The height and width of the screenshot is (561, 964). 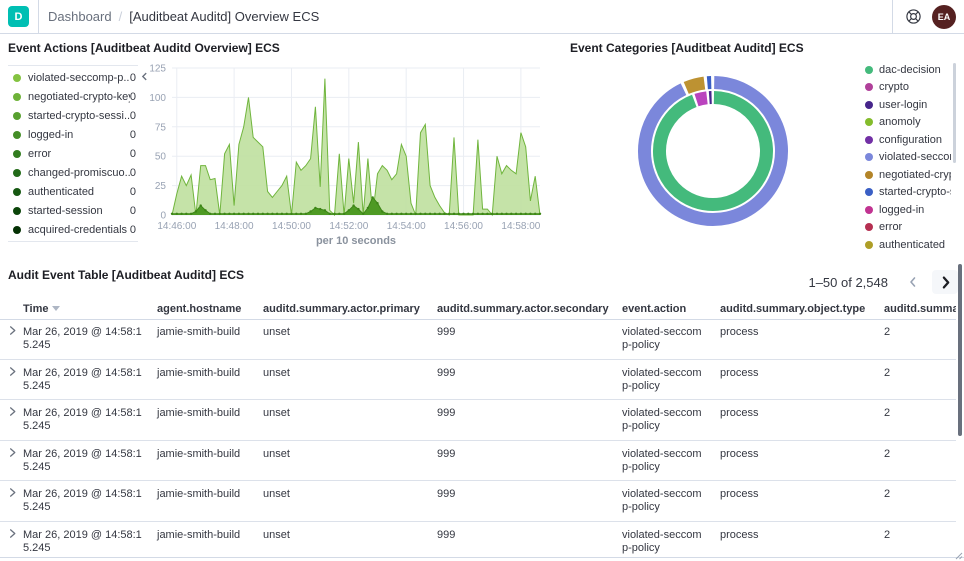 I want to click on legend-label: logged-in, so click(x=51, y=134).